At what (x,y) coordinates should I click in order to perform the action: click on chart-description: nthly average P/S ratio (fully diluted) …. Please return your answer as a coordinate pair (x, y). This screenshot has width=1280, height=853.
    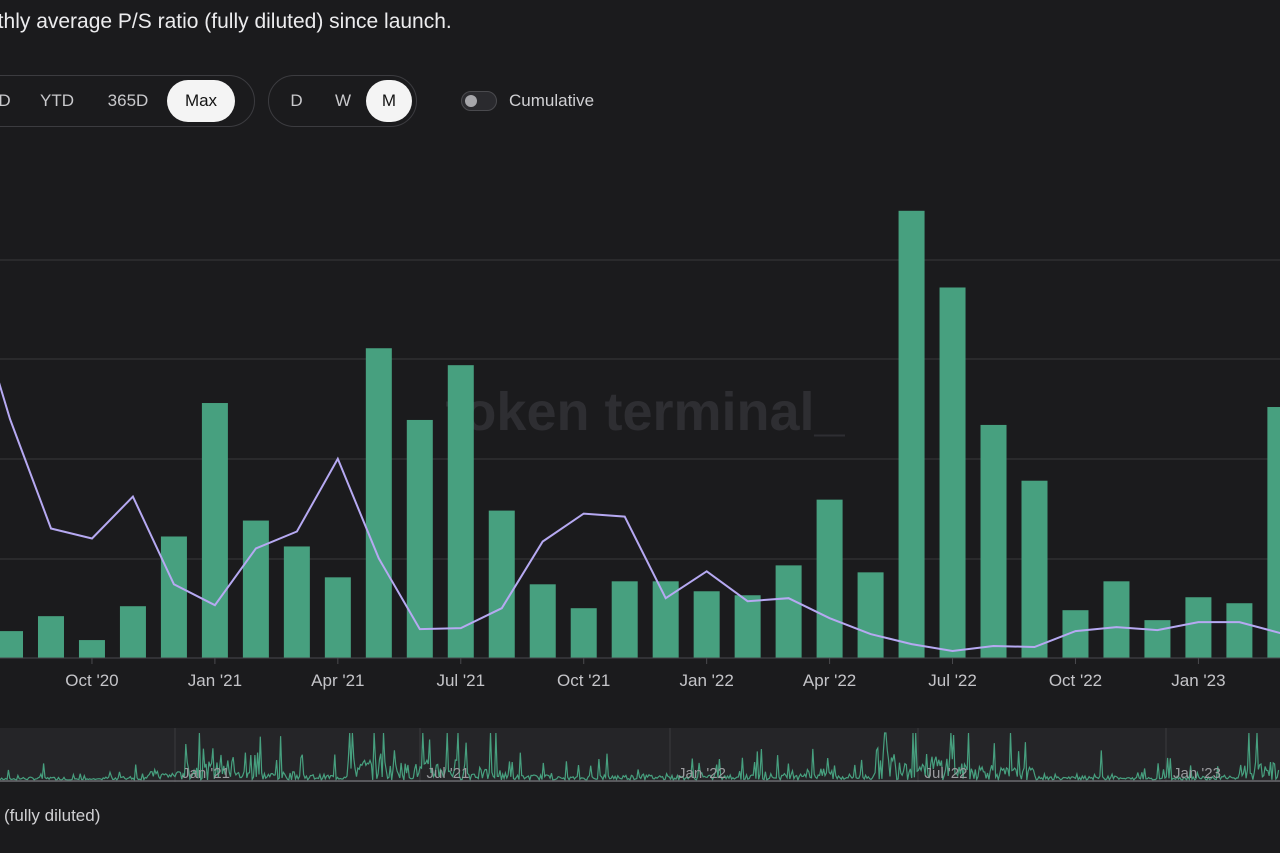
    Looking at the image, I should click on (226, 21).